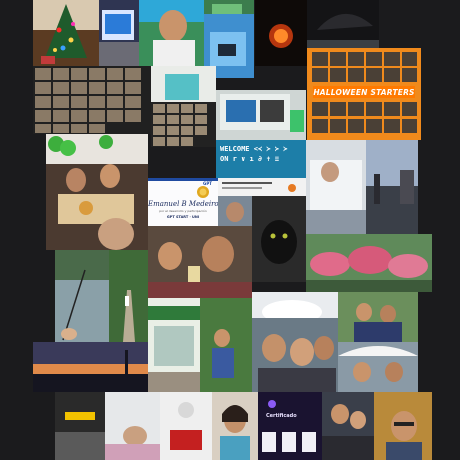 The image size is (460, 460). I want to click on halloween-banner: HALLOWEEN STARTERS, so click(364, 92).